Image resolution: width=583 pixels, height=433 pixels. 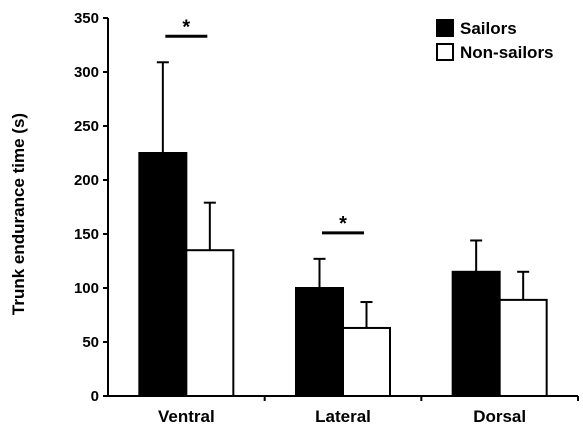 I want to click on y-tick-label: 200, so click(x=86, y=180).